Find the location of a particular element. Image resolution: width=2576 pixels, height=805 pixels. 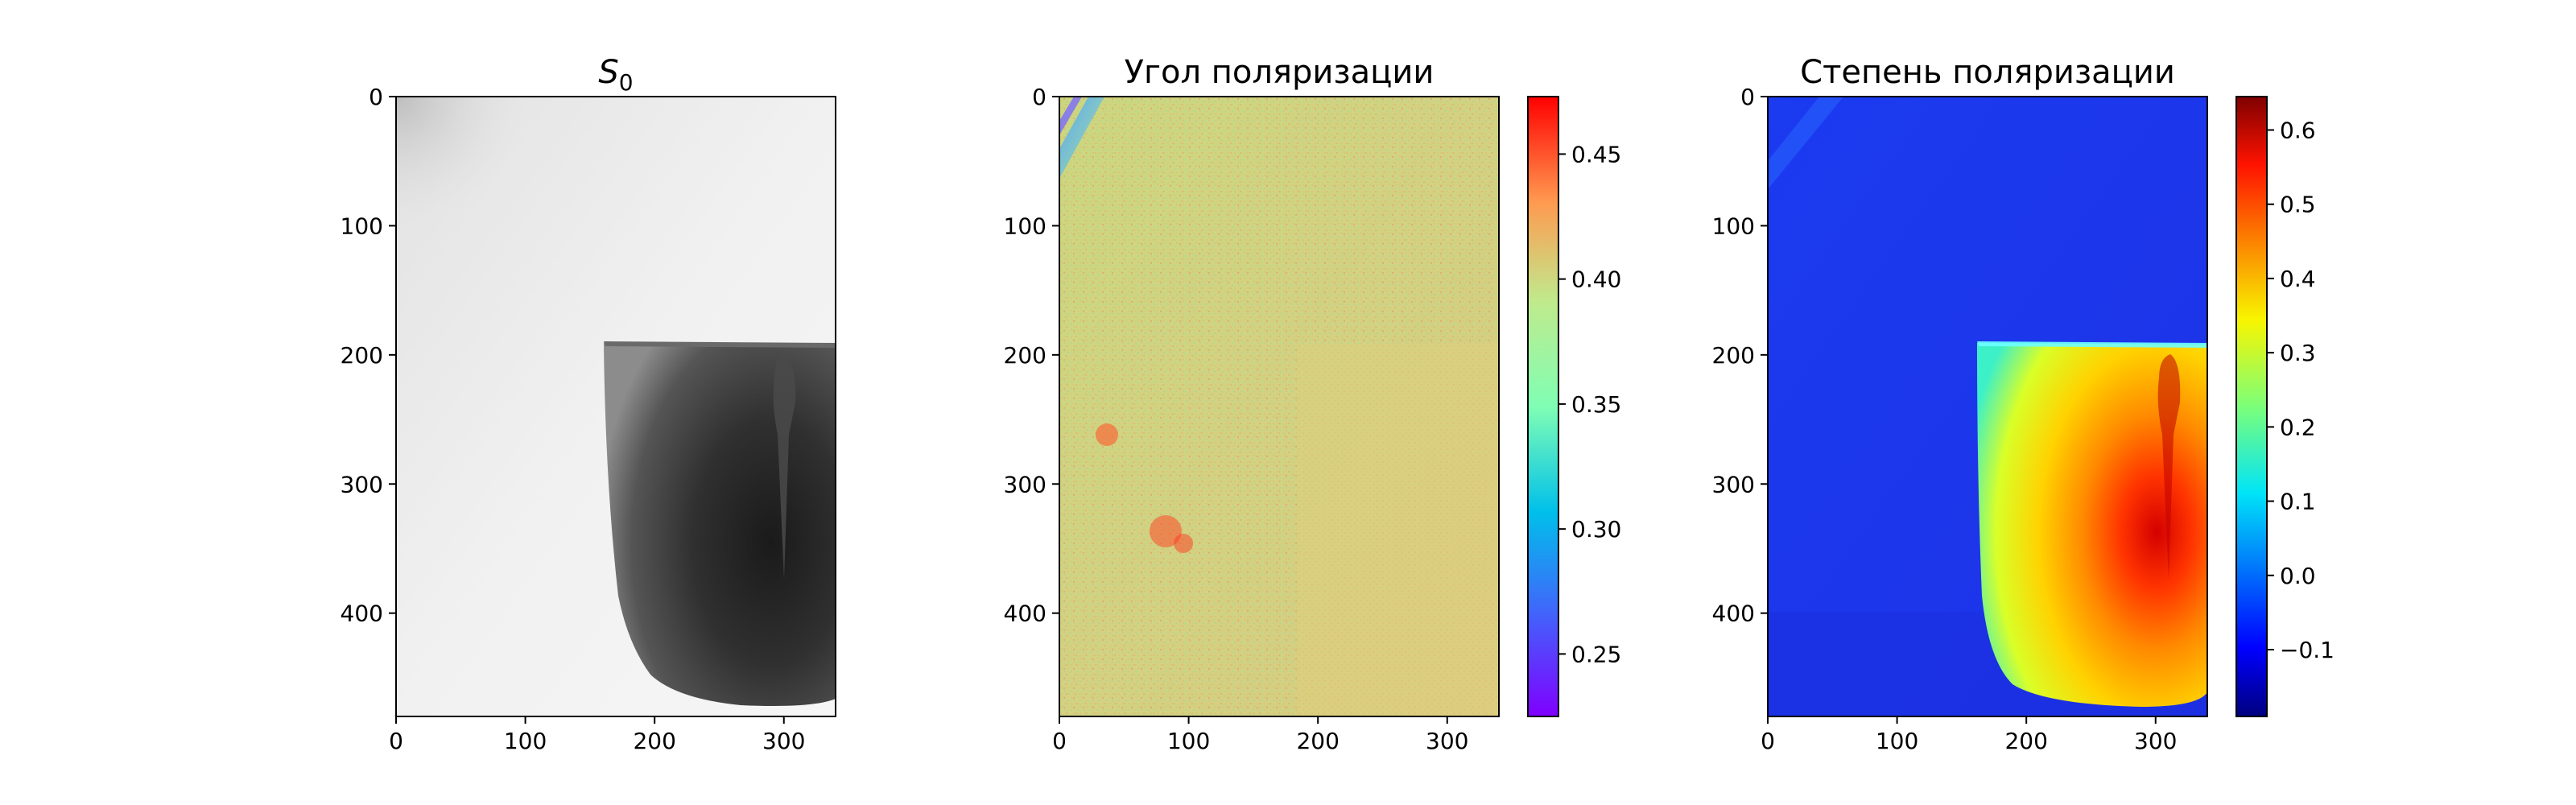

panel-degree-xticks: 0 100 200 300 is located at coordinates (1969, 735).